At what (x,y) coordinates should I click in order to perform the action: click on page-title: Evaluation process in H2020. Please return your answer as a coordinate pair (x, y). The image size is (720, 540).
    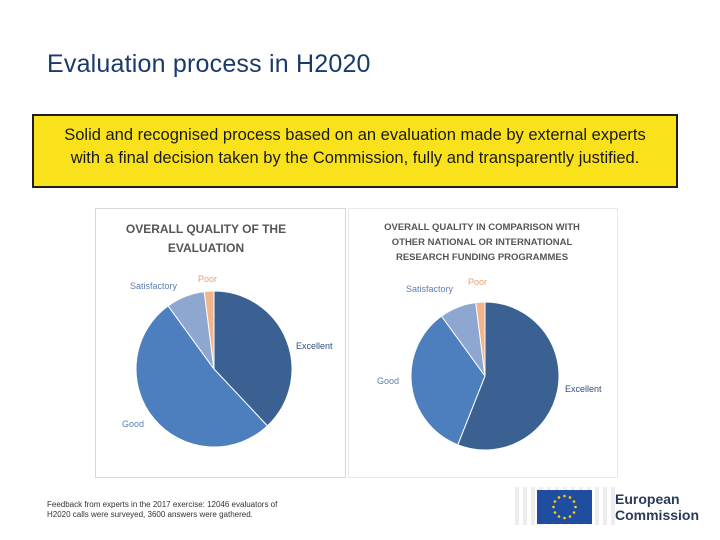
    Looking at the image, I should click on (209, 64).